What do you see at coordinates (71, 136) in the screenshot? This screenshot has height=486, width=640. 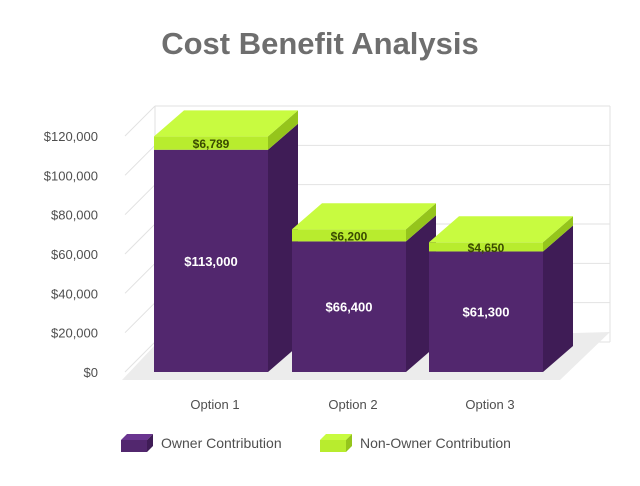 I see `y-tick-label: $120,000` at bounding box center [71, 136].